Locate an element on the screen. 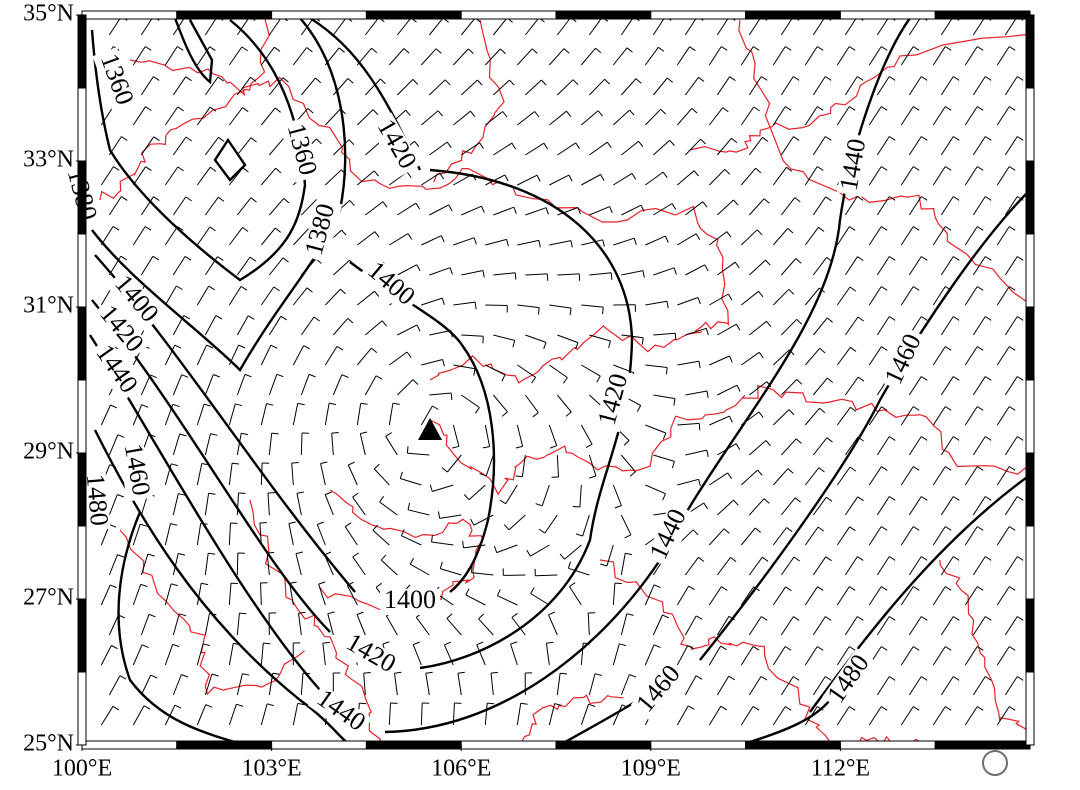 This screenshot has height=790, width=1080. y-tick-label: 33°N is located at coordinates (48, 160).